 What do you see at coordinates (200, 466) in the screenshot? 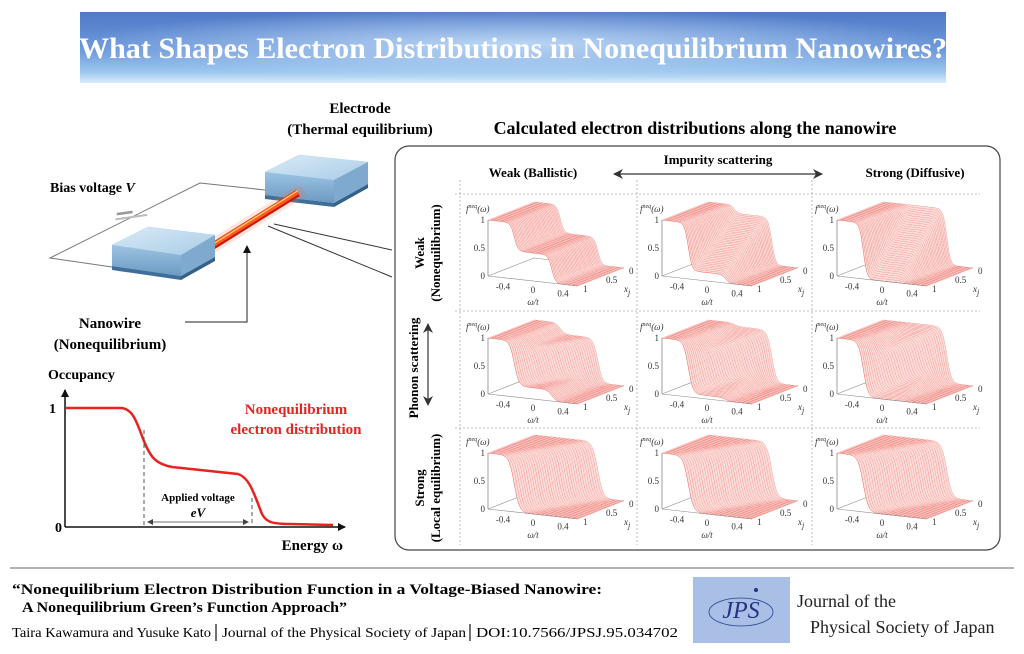
I see `distribution-curve` at bounding box center [200, 466].